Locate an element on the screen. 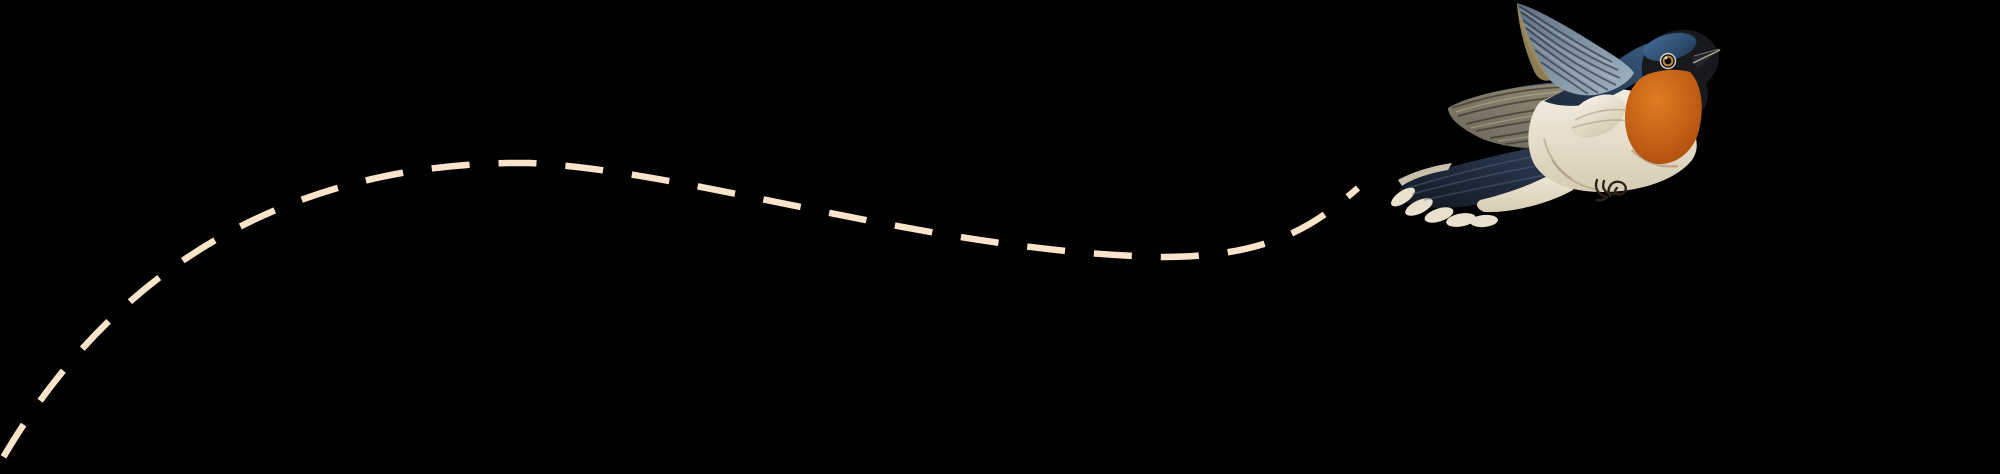 The height and width of the screenshot is (474, 2000). foot-claw is located at coordinates (1602, 198).